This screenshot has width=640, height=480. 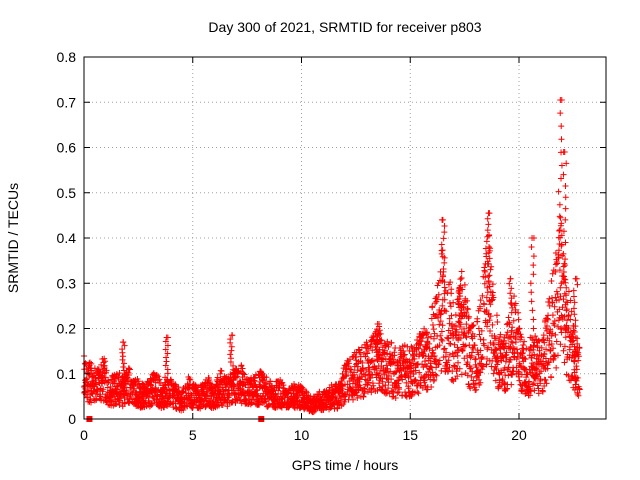 What do you see at coordinates (67, 374) in the screenshot?
I see `y-tick-label: 0.1` at bounding box center [67, 374].